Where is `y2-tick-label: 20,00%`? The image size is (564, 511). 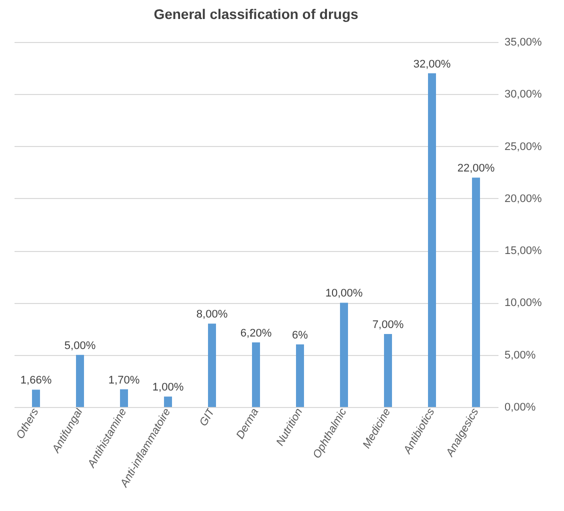
y2-tick-label: 20,00% is located at coordinates (523, 198).